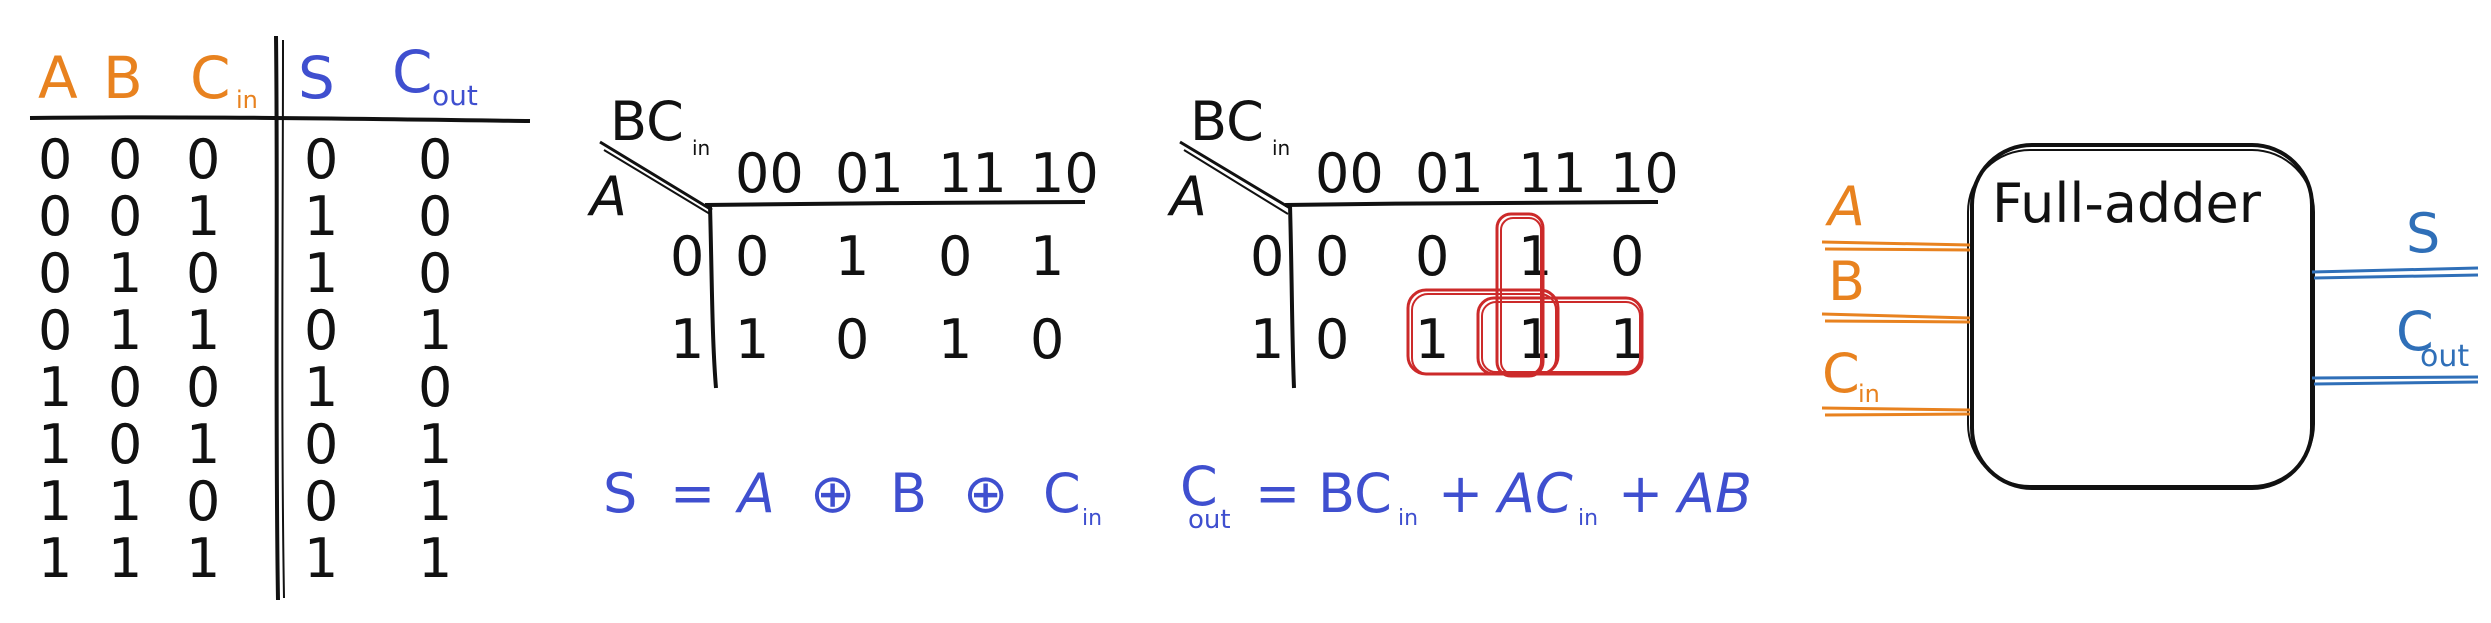 Image resolution: width=2491 pixels, height=623 pixels. I want to click on input-label-cin-sub: in, so click(1869, 394).